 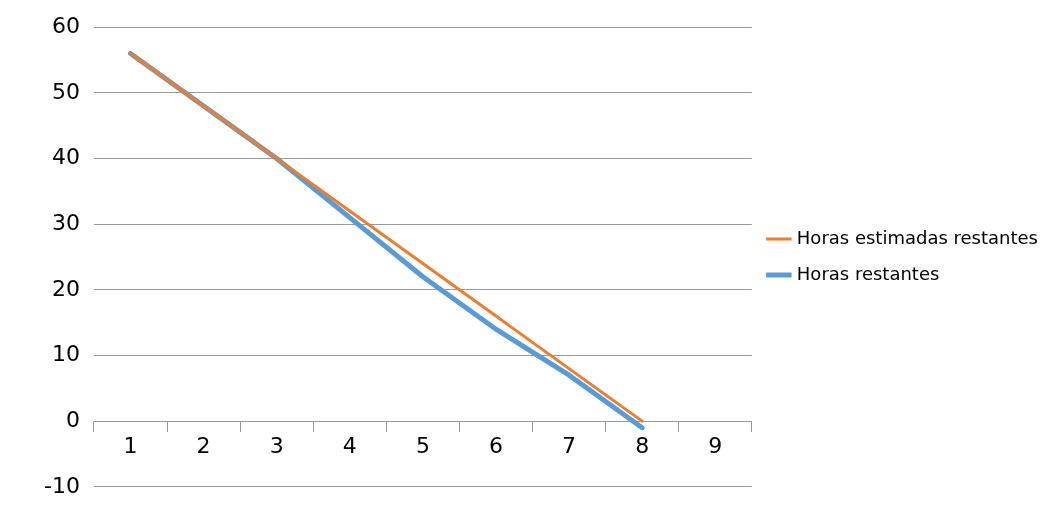 I want to click on x-tick-label: 3, so click(x=276, y=446).